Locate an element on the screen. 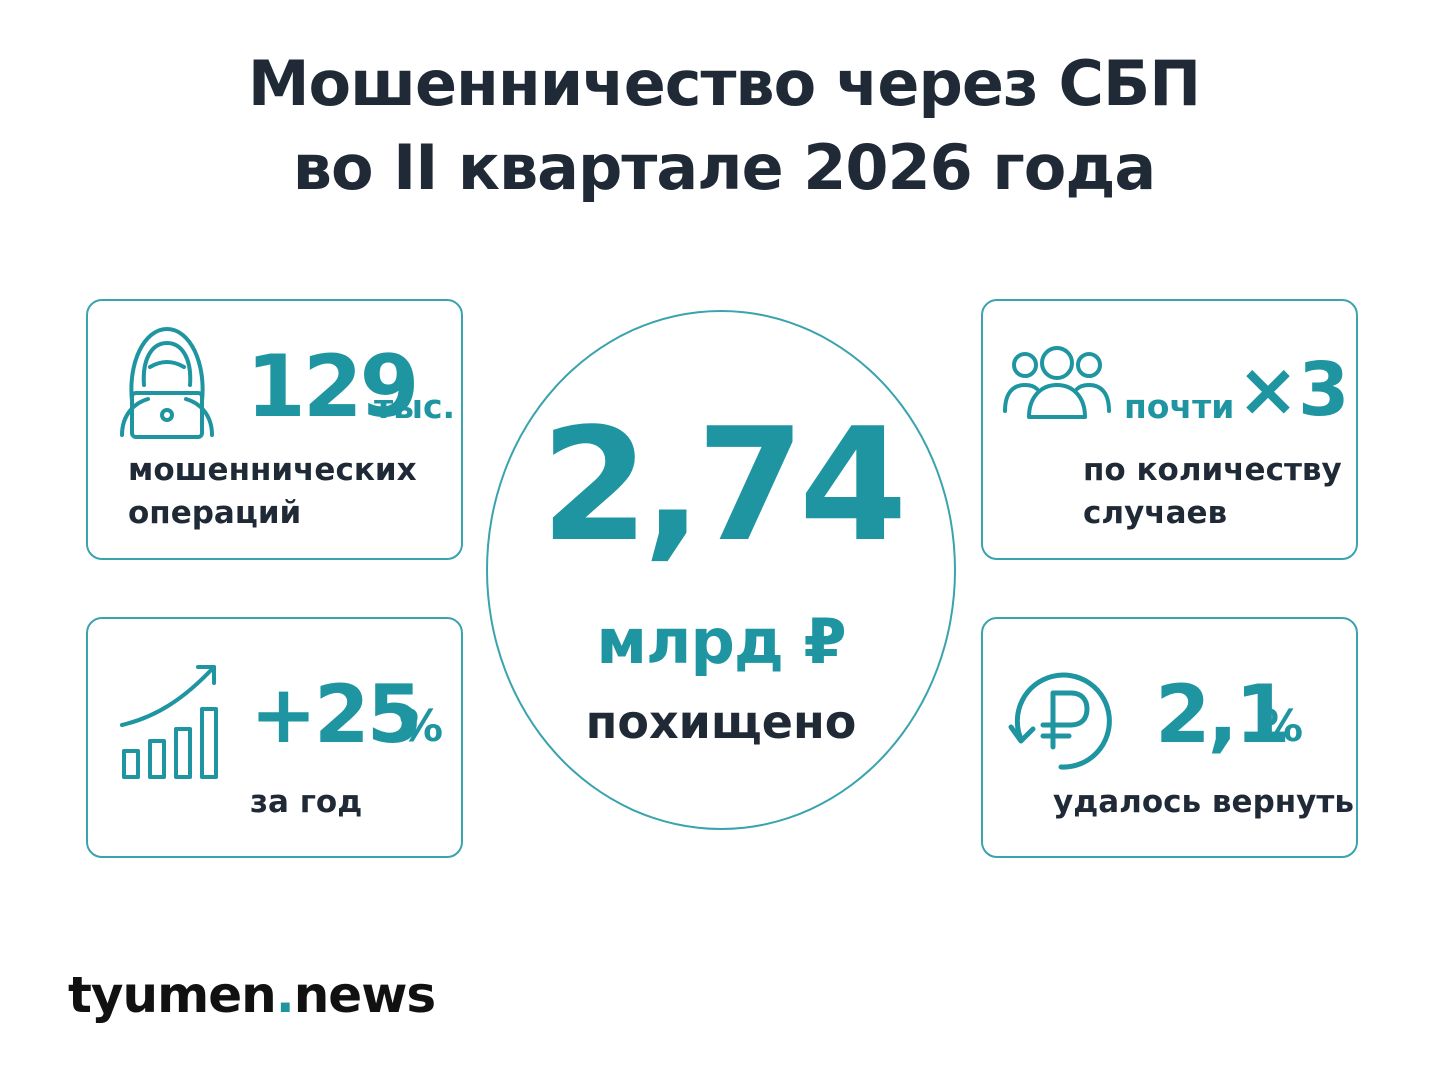  growth-unit: % is located at coordinates (421, 726).